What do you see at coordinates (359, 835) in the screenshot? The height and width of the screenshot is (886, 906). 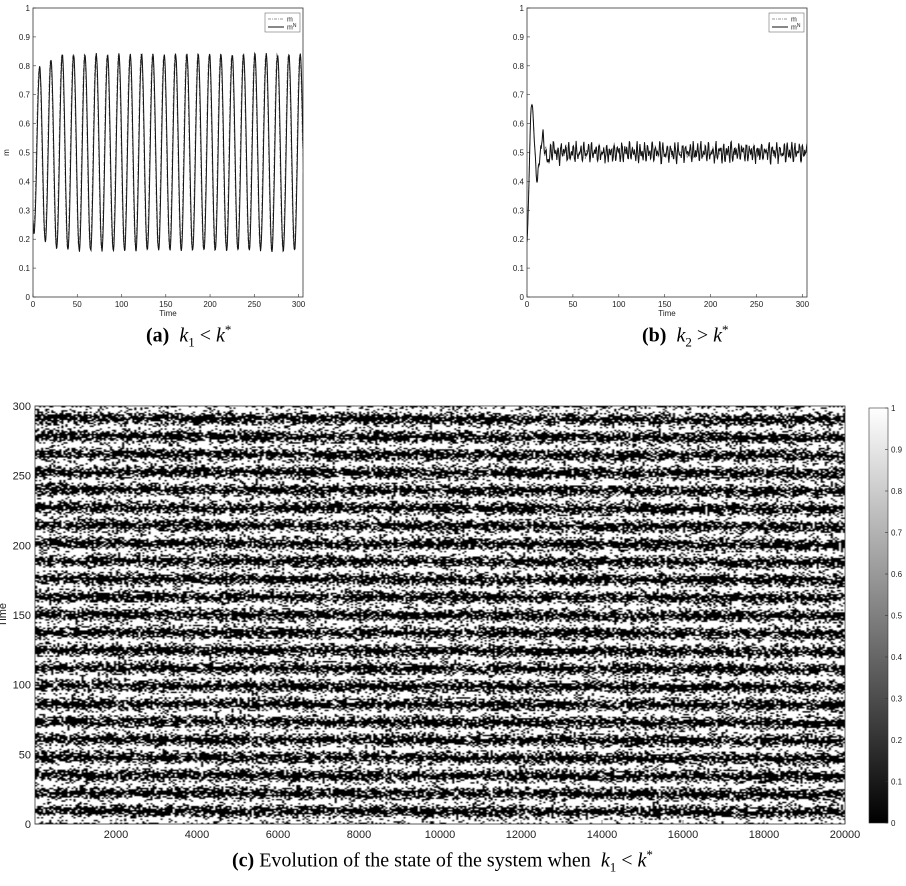 I see `x-tick-label: 8000` at bounding box center [359, 835].